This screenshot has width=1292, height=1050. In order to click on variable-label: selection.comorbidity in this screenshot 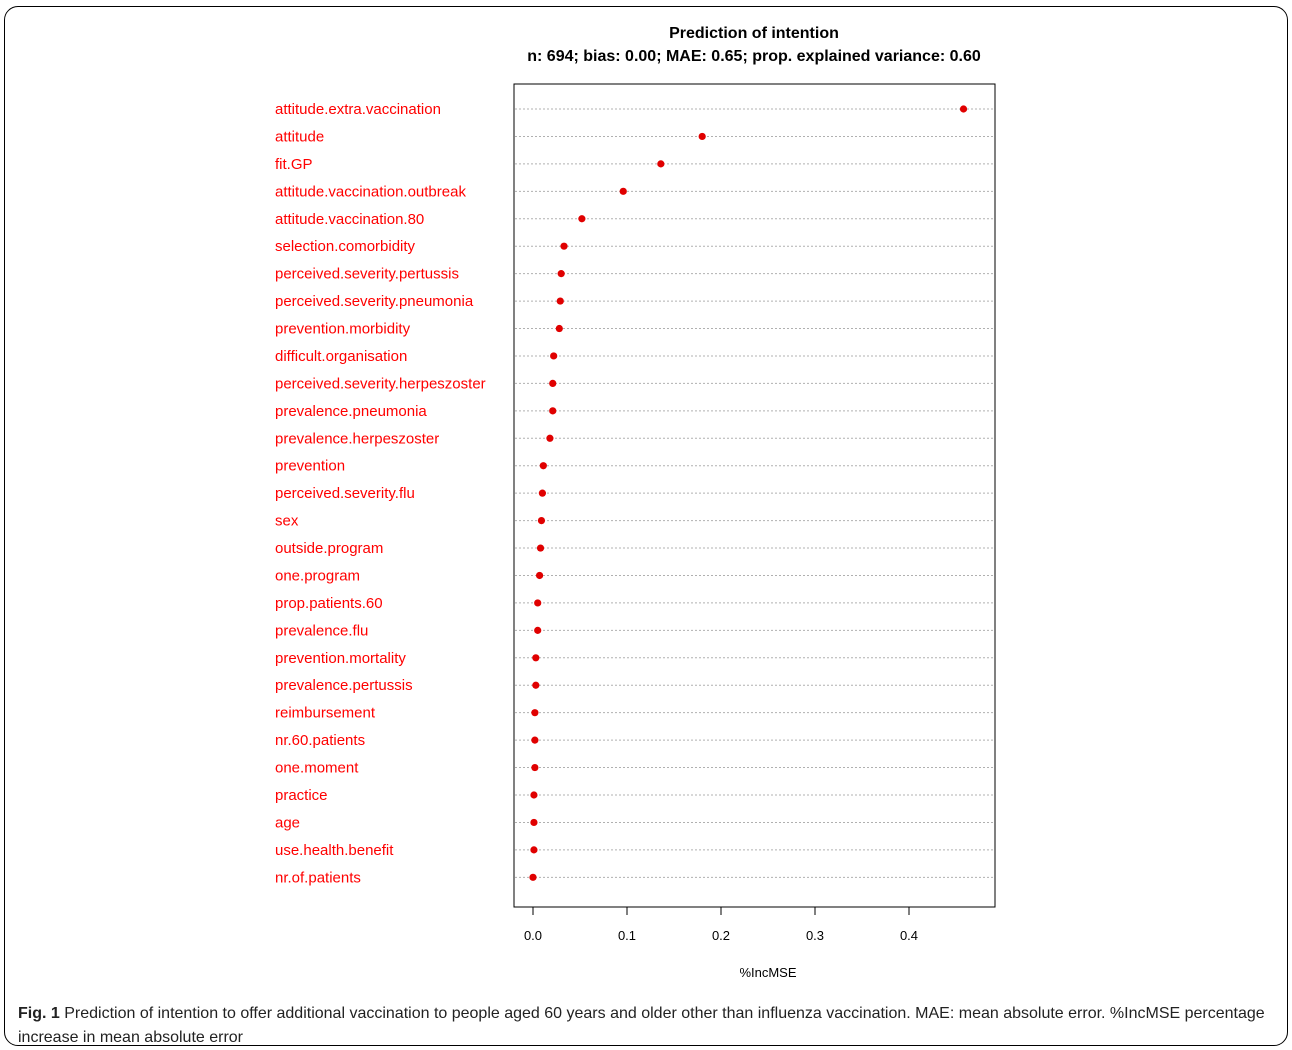, I will do `click(345, 246)`.